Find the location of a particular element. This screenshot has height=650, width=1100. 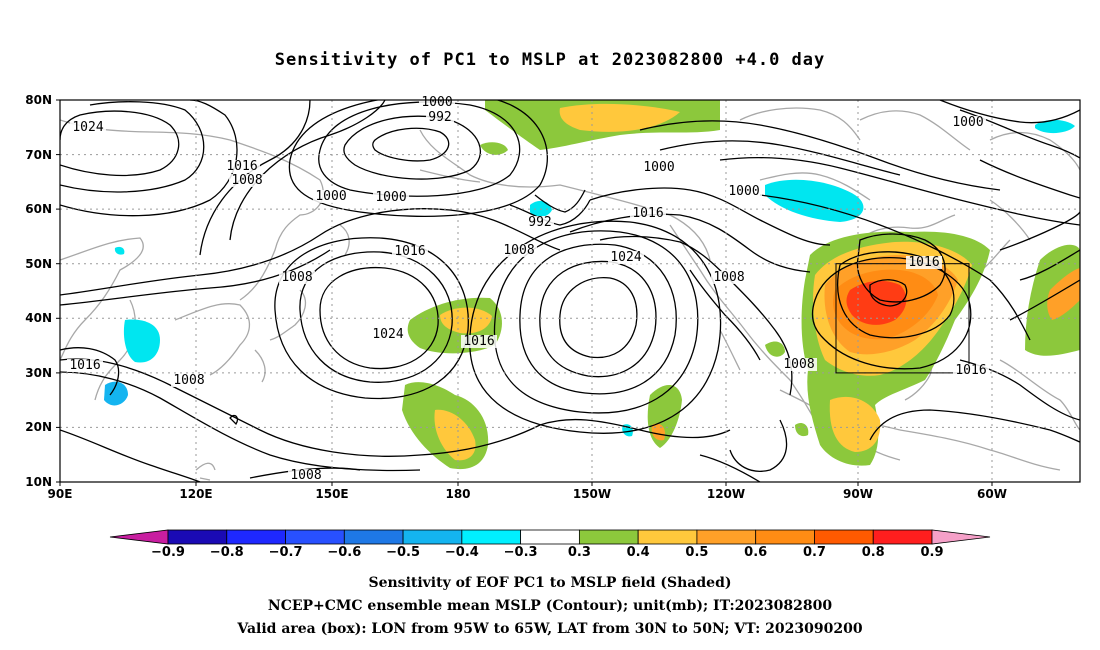

lat-tick-labels: 80N 70N 60N 50N 40N 30N 20N 10N is located at coordinates (38, 291).